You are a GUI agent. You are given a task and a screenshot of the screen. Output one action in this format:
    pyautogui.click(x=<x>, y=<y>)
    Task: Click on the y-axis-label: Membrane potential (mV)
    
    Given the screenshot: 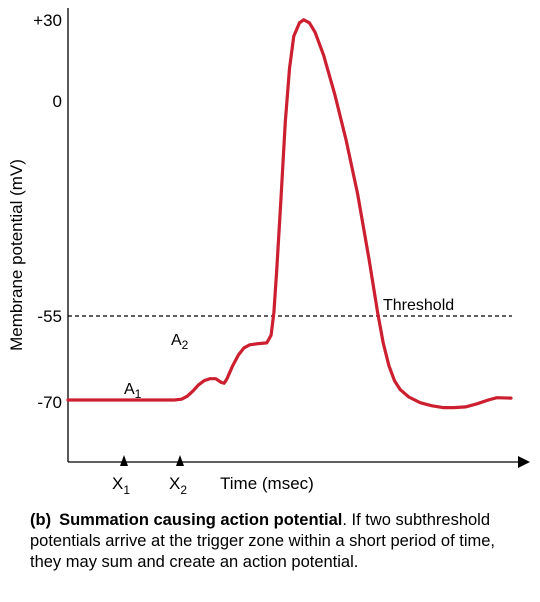 What is the action you would take?
    pyautogui.click(x=16, y=255)
    